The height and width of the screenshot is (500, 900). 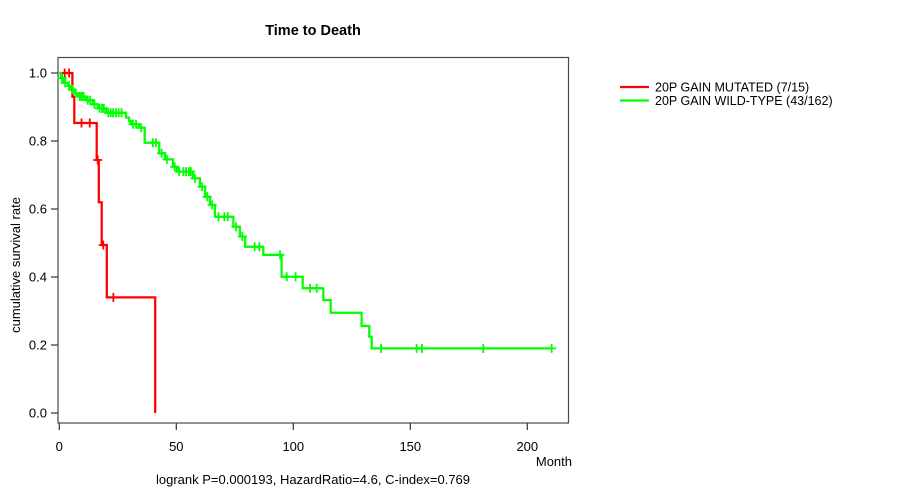 What do you see at coordinates (744, 101) in the screenshot?
I see `legend-label-wildtype: 20P GAIN WILD-TYPE (43/162)` at bounding box center [744, 101].